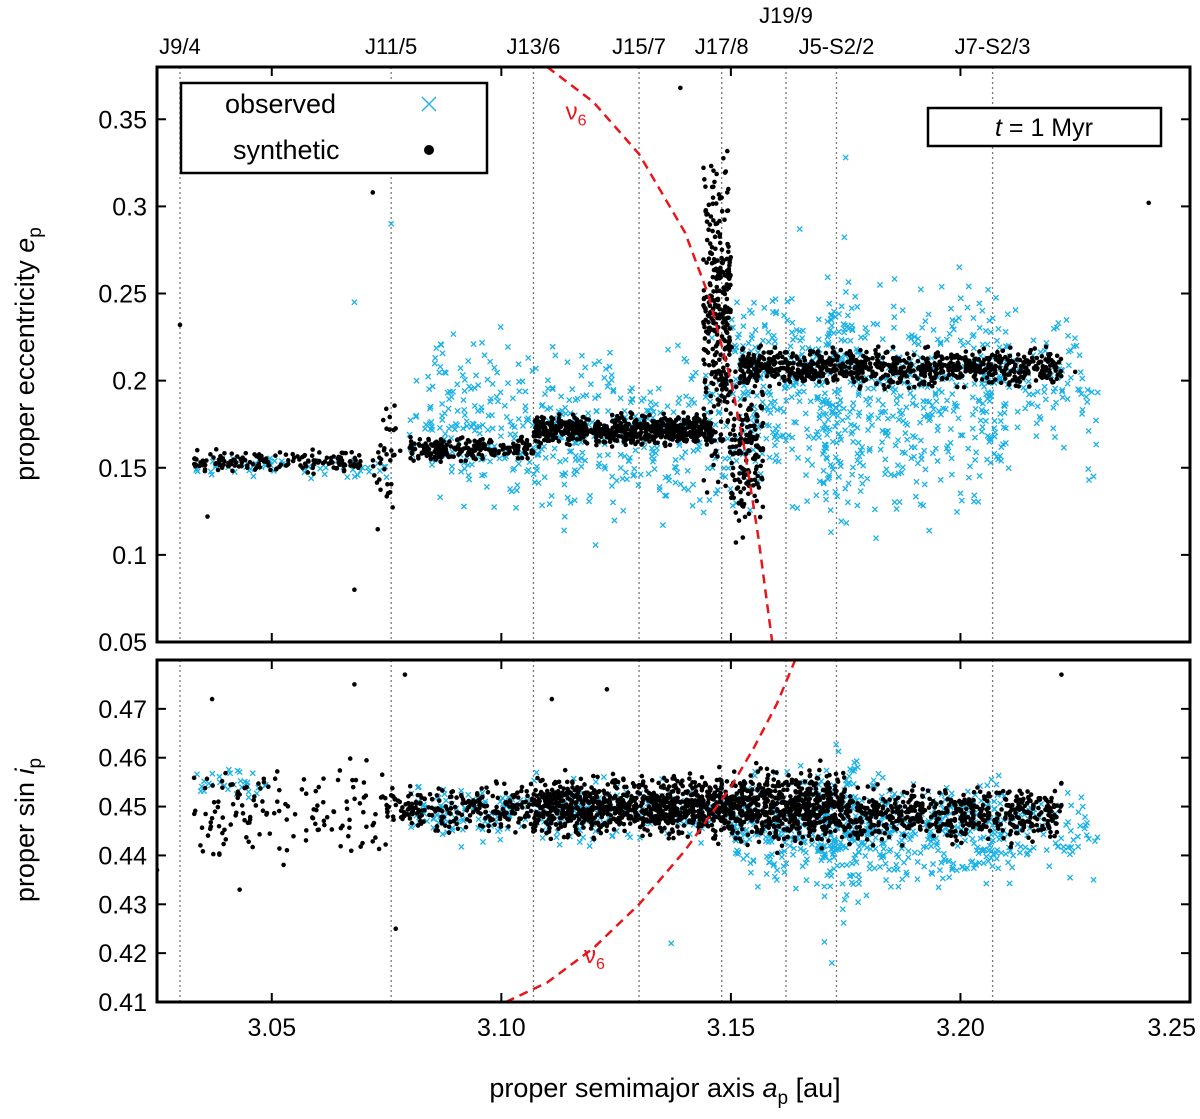  Describe the element at coordinates (280, 104) in the screenshot. I see `legend-label-observed: observed` at that location.